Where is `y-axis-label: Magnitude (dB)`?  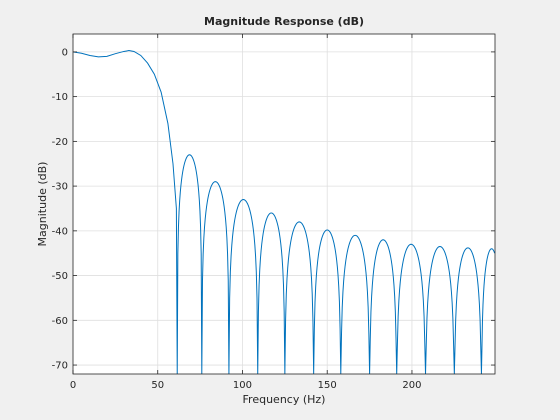 y-axis-label: Magnitude (dB) is located at coordinates (42, 204).